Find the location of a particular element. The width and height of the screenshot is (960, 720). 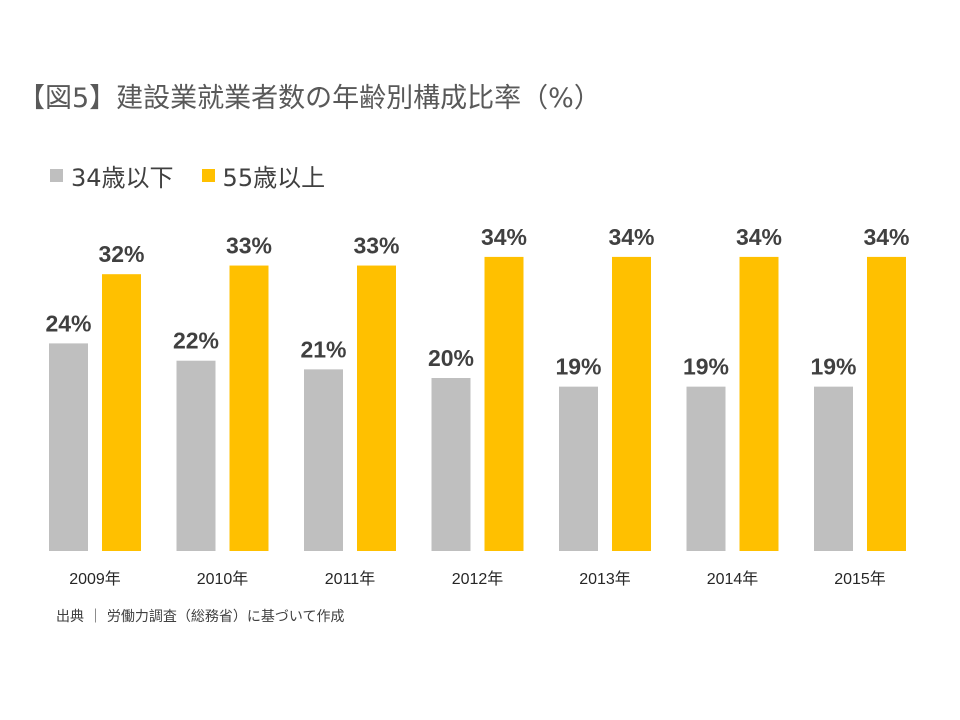

legend-item-old: 55歳以上 is located at coordinates (263, 175).